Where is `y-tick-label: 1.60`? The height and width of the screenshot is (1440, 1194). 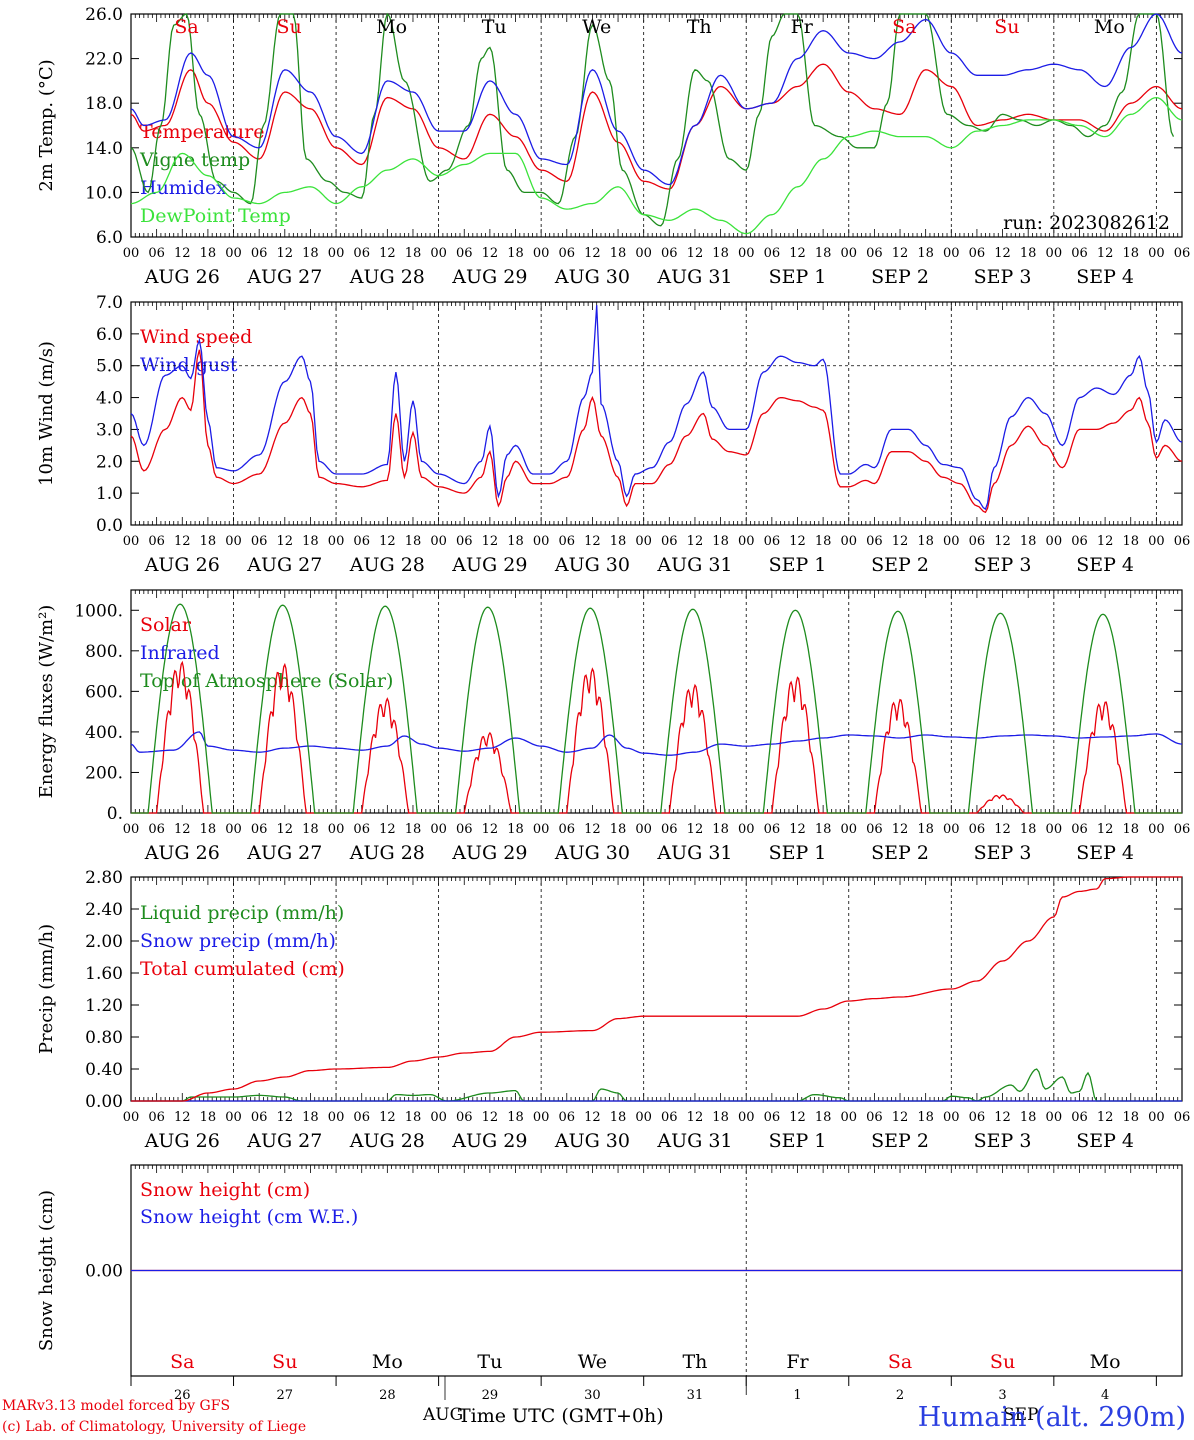 y-tick-label: 1.60 is located at coordinates (104, 974).